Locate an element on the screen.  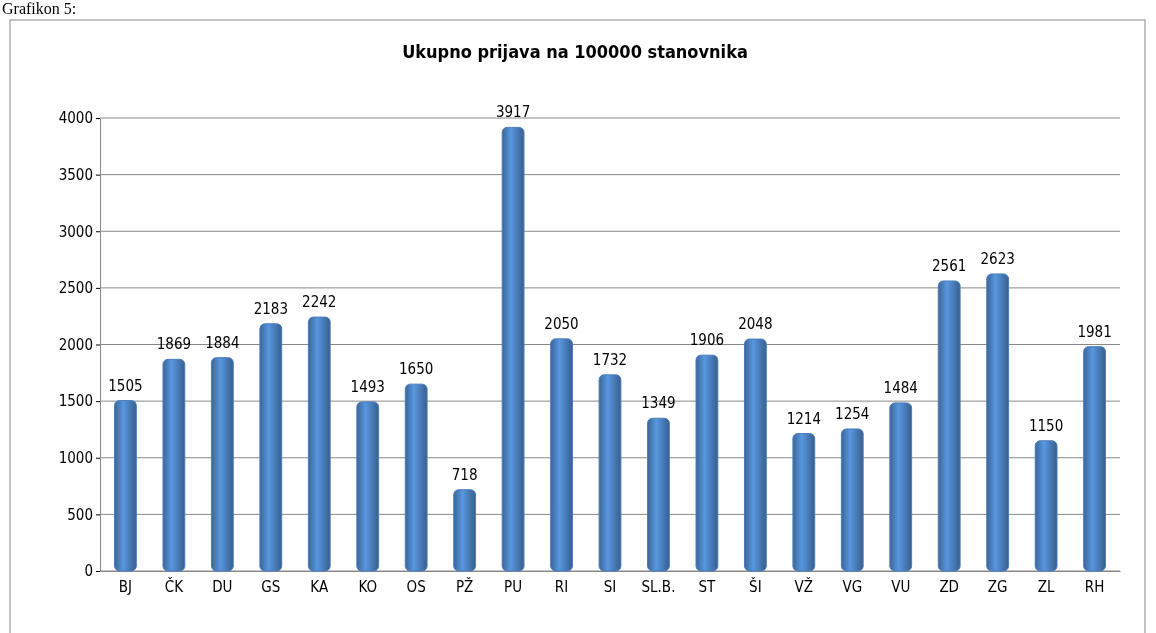
y-tick-label: 4000 is located at coordinates (75, 118).